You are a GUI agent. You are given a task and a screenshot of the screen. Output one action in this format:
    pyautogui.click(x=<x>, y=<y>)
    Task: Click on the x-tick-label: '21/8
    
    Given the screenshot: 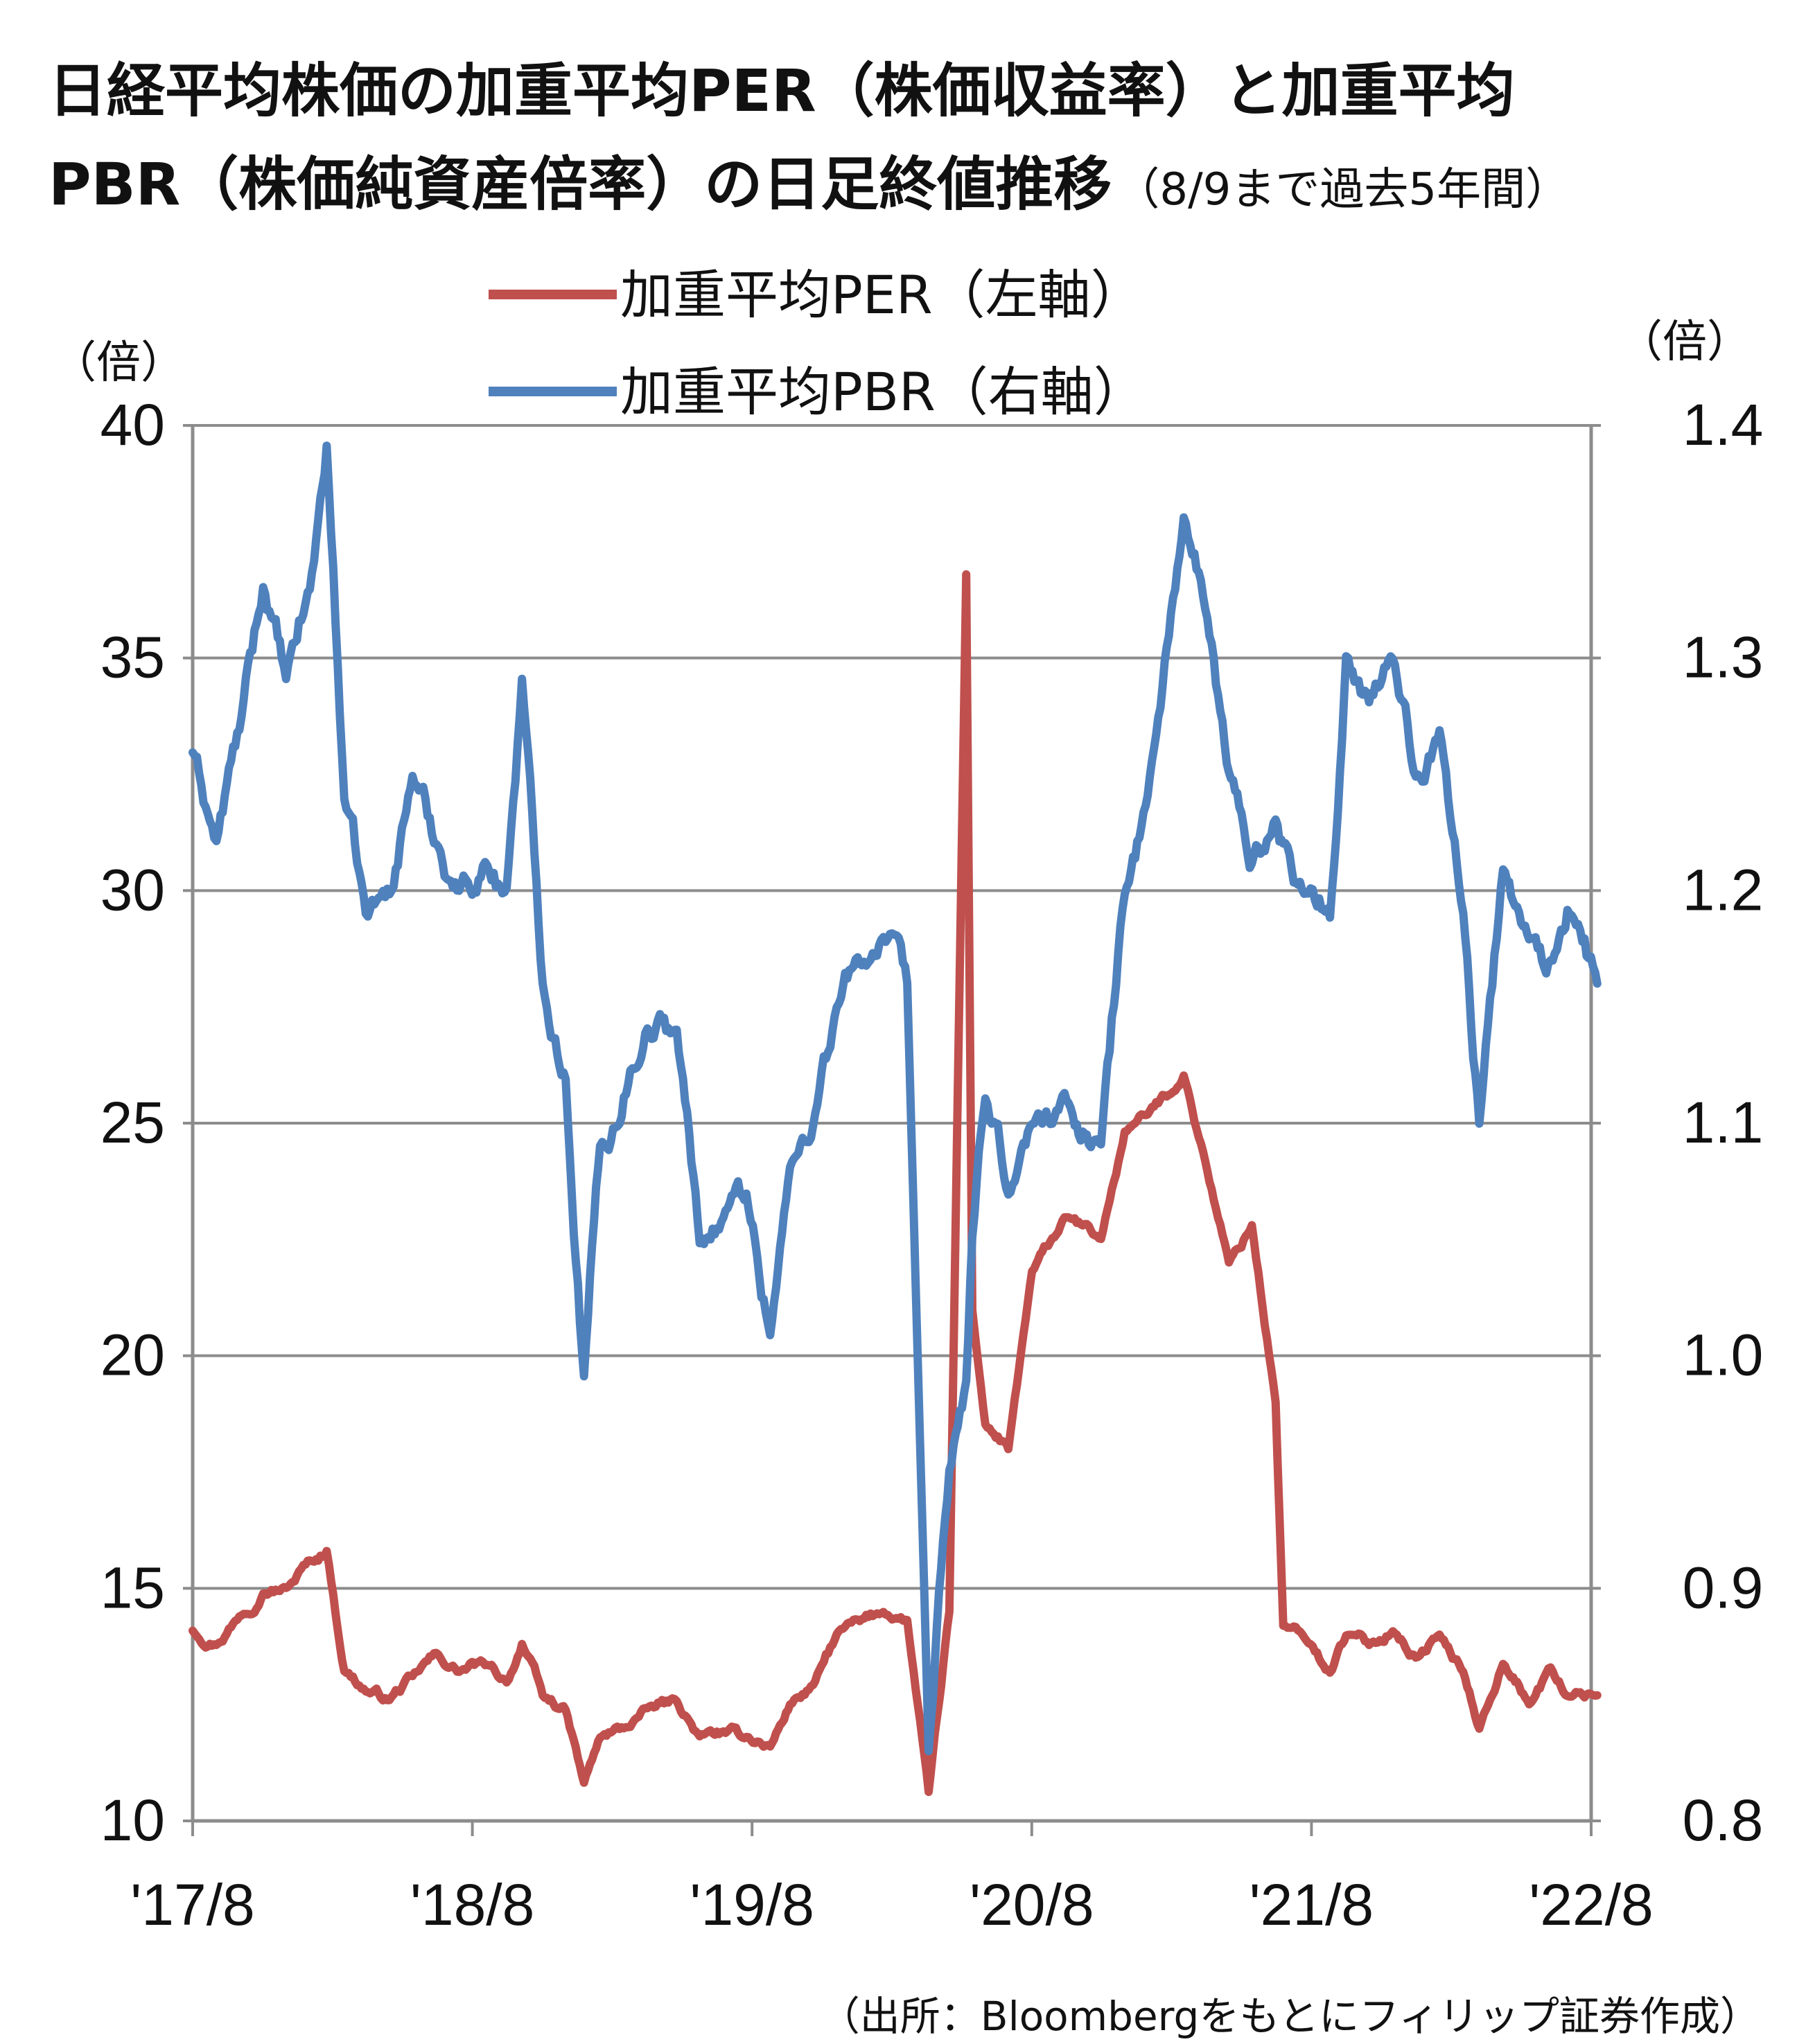 What is the action you would take?
    pyautogui.click(x=1312, y=1904)
    